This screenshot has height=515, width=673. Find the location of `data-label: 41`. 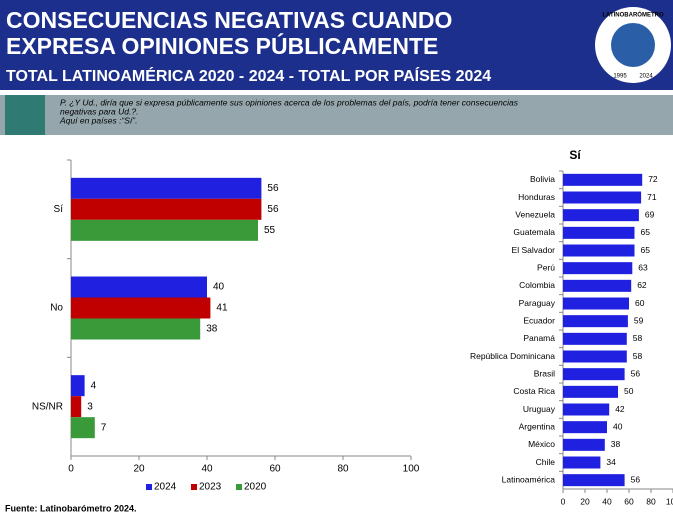

data-label: 41 is located at coordinates (222, 308).